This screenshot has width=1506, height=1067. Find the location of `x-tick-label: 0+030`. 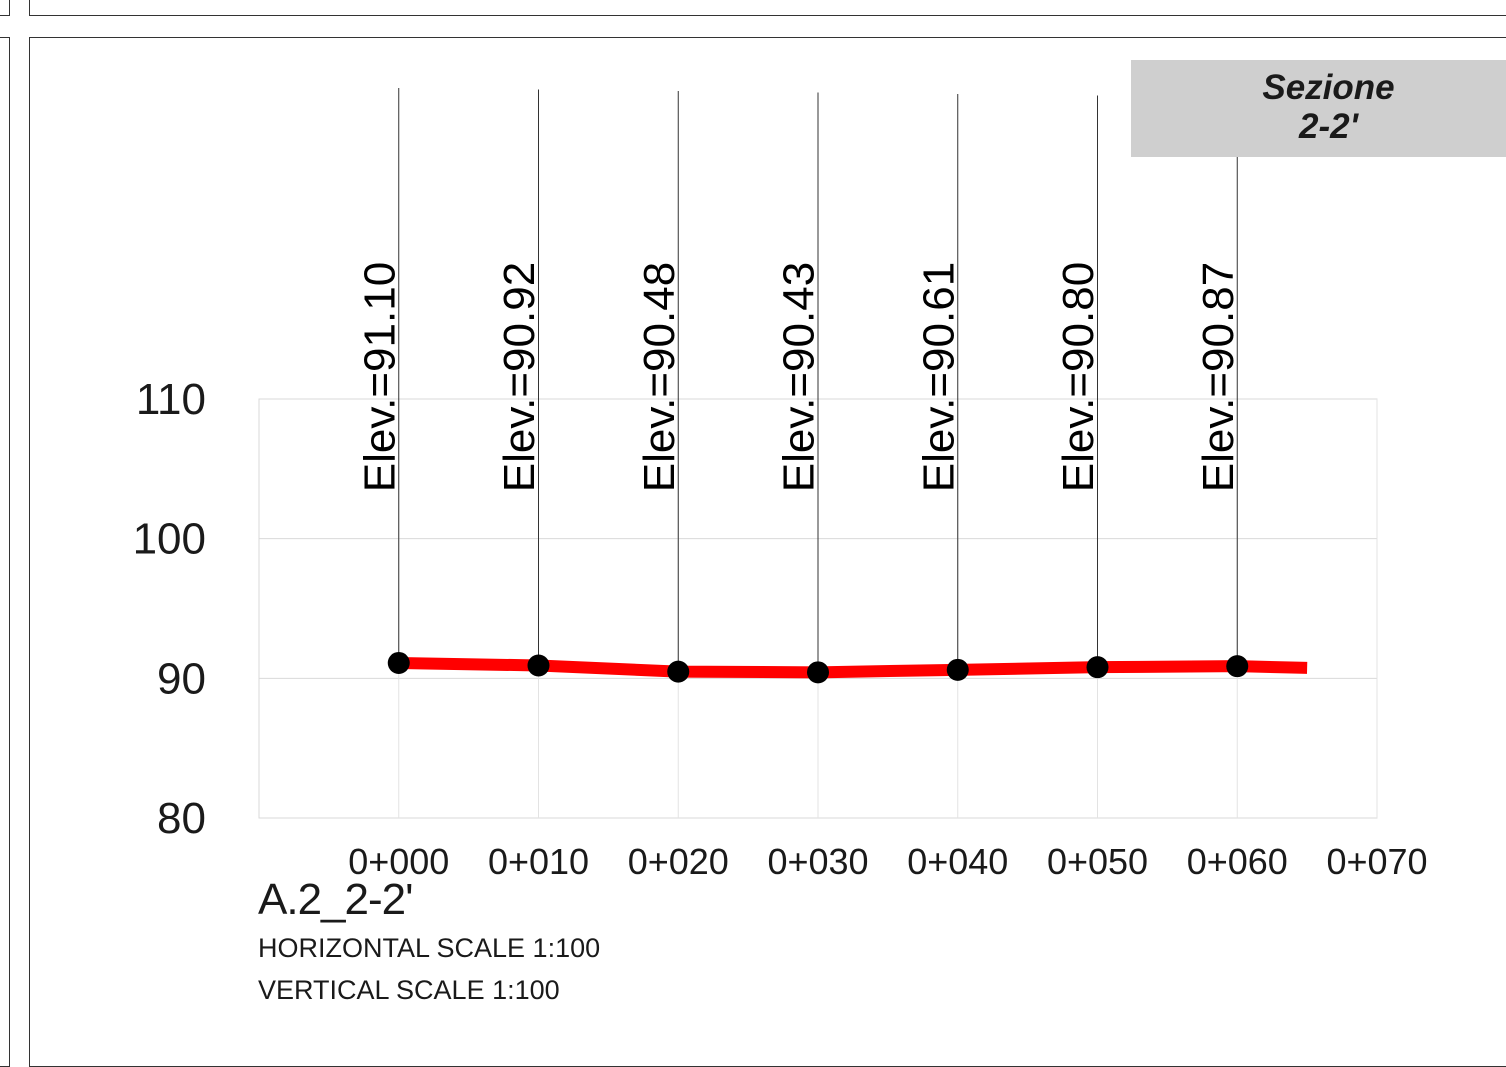

x-tick-label: 0+030 is located at coordinates (817, 861).